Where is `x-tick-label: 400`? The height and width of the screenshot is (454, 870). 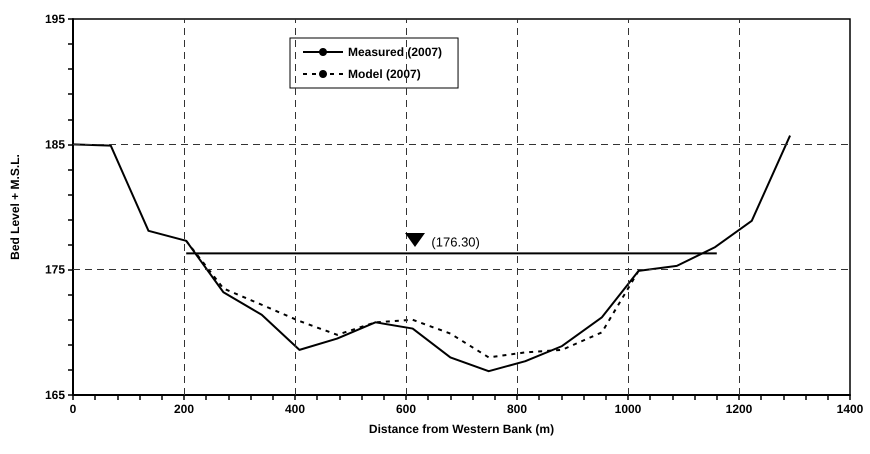 x-tick-label: 400 is located at coordinates (295, 409).